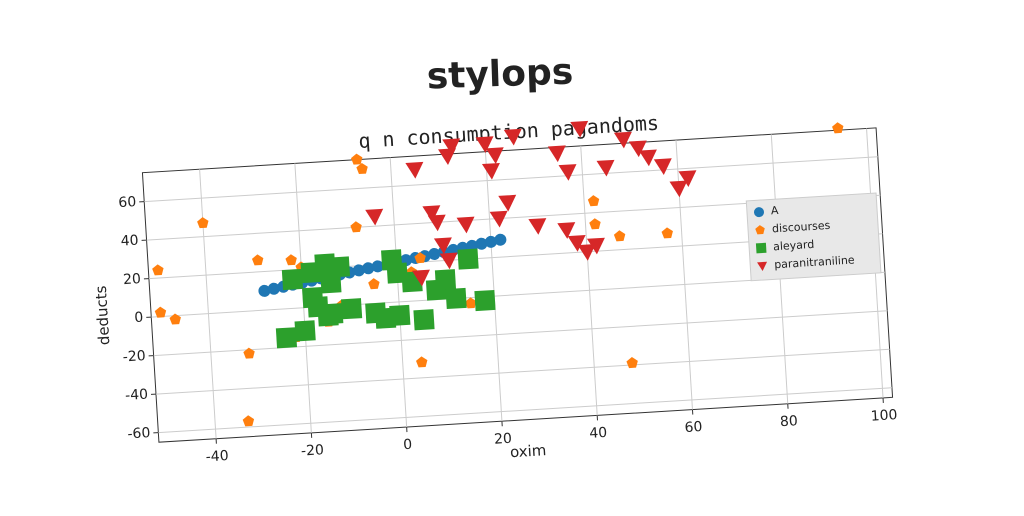  What do you see at coordinates (693, 427) in the screenshot?
I see `x-tick-label: 60` at bounding box center [693, 427].